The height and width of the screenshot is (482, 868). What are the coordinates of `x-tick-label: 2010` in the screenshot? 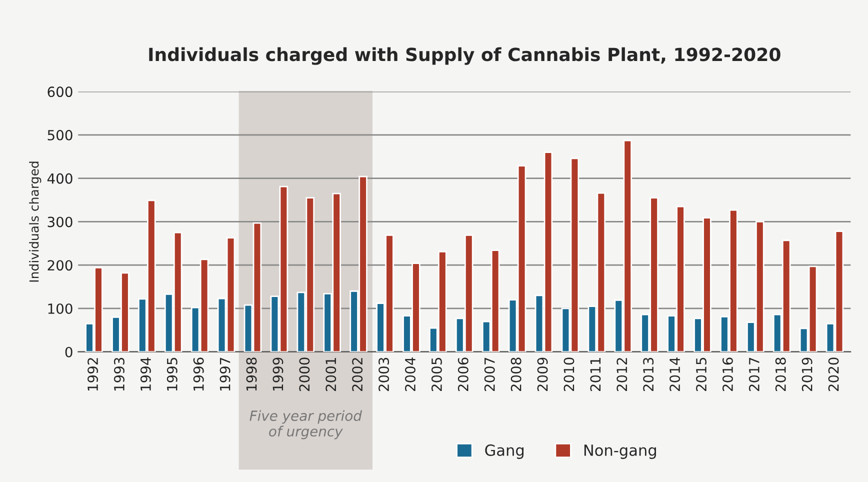 It's located at (569, 375).